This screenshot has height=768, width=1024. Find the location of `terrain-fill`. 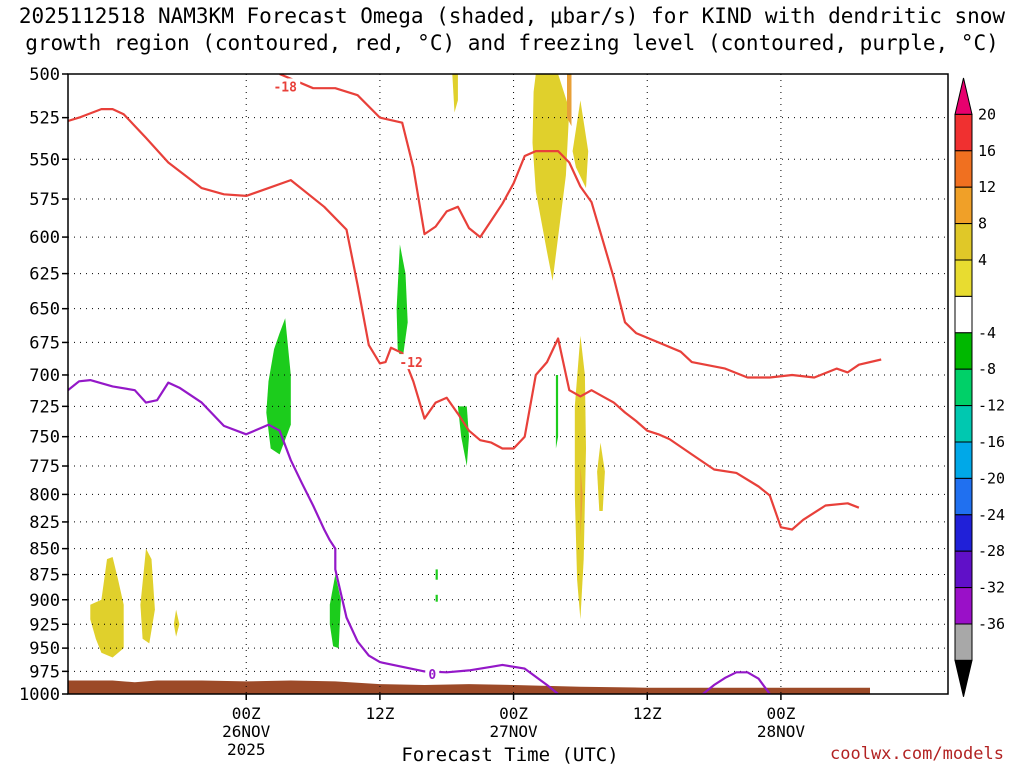

terrain-fill is located at coordinates (469, 687).